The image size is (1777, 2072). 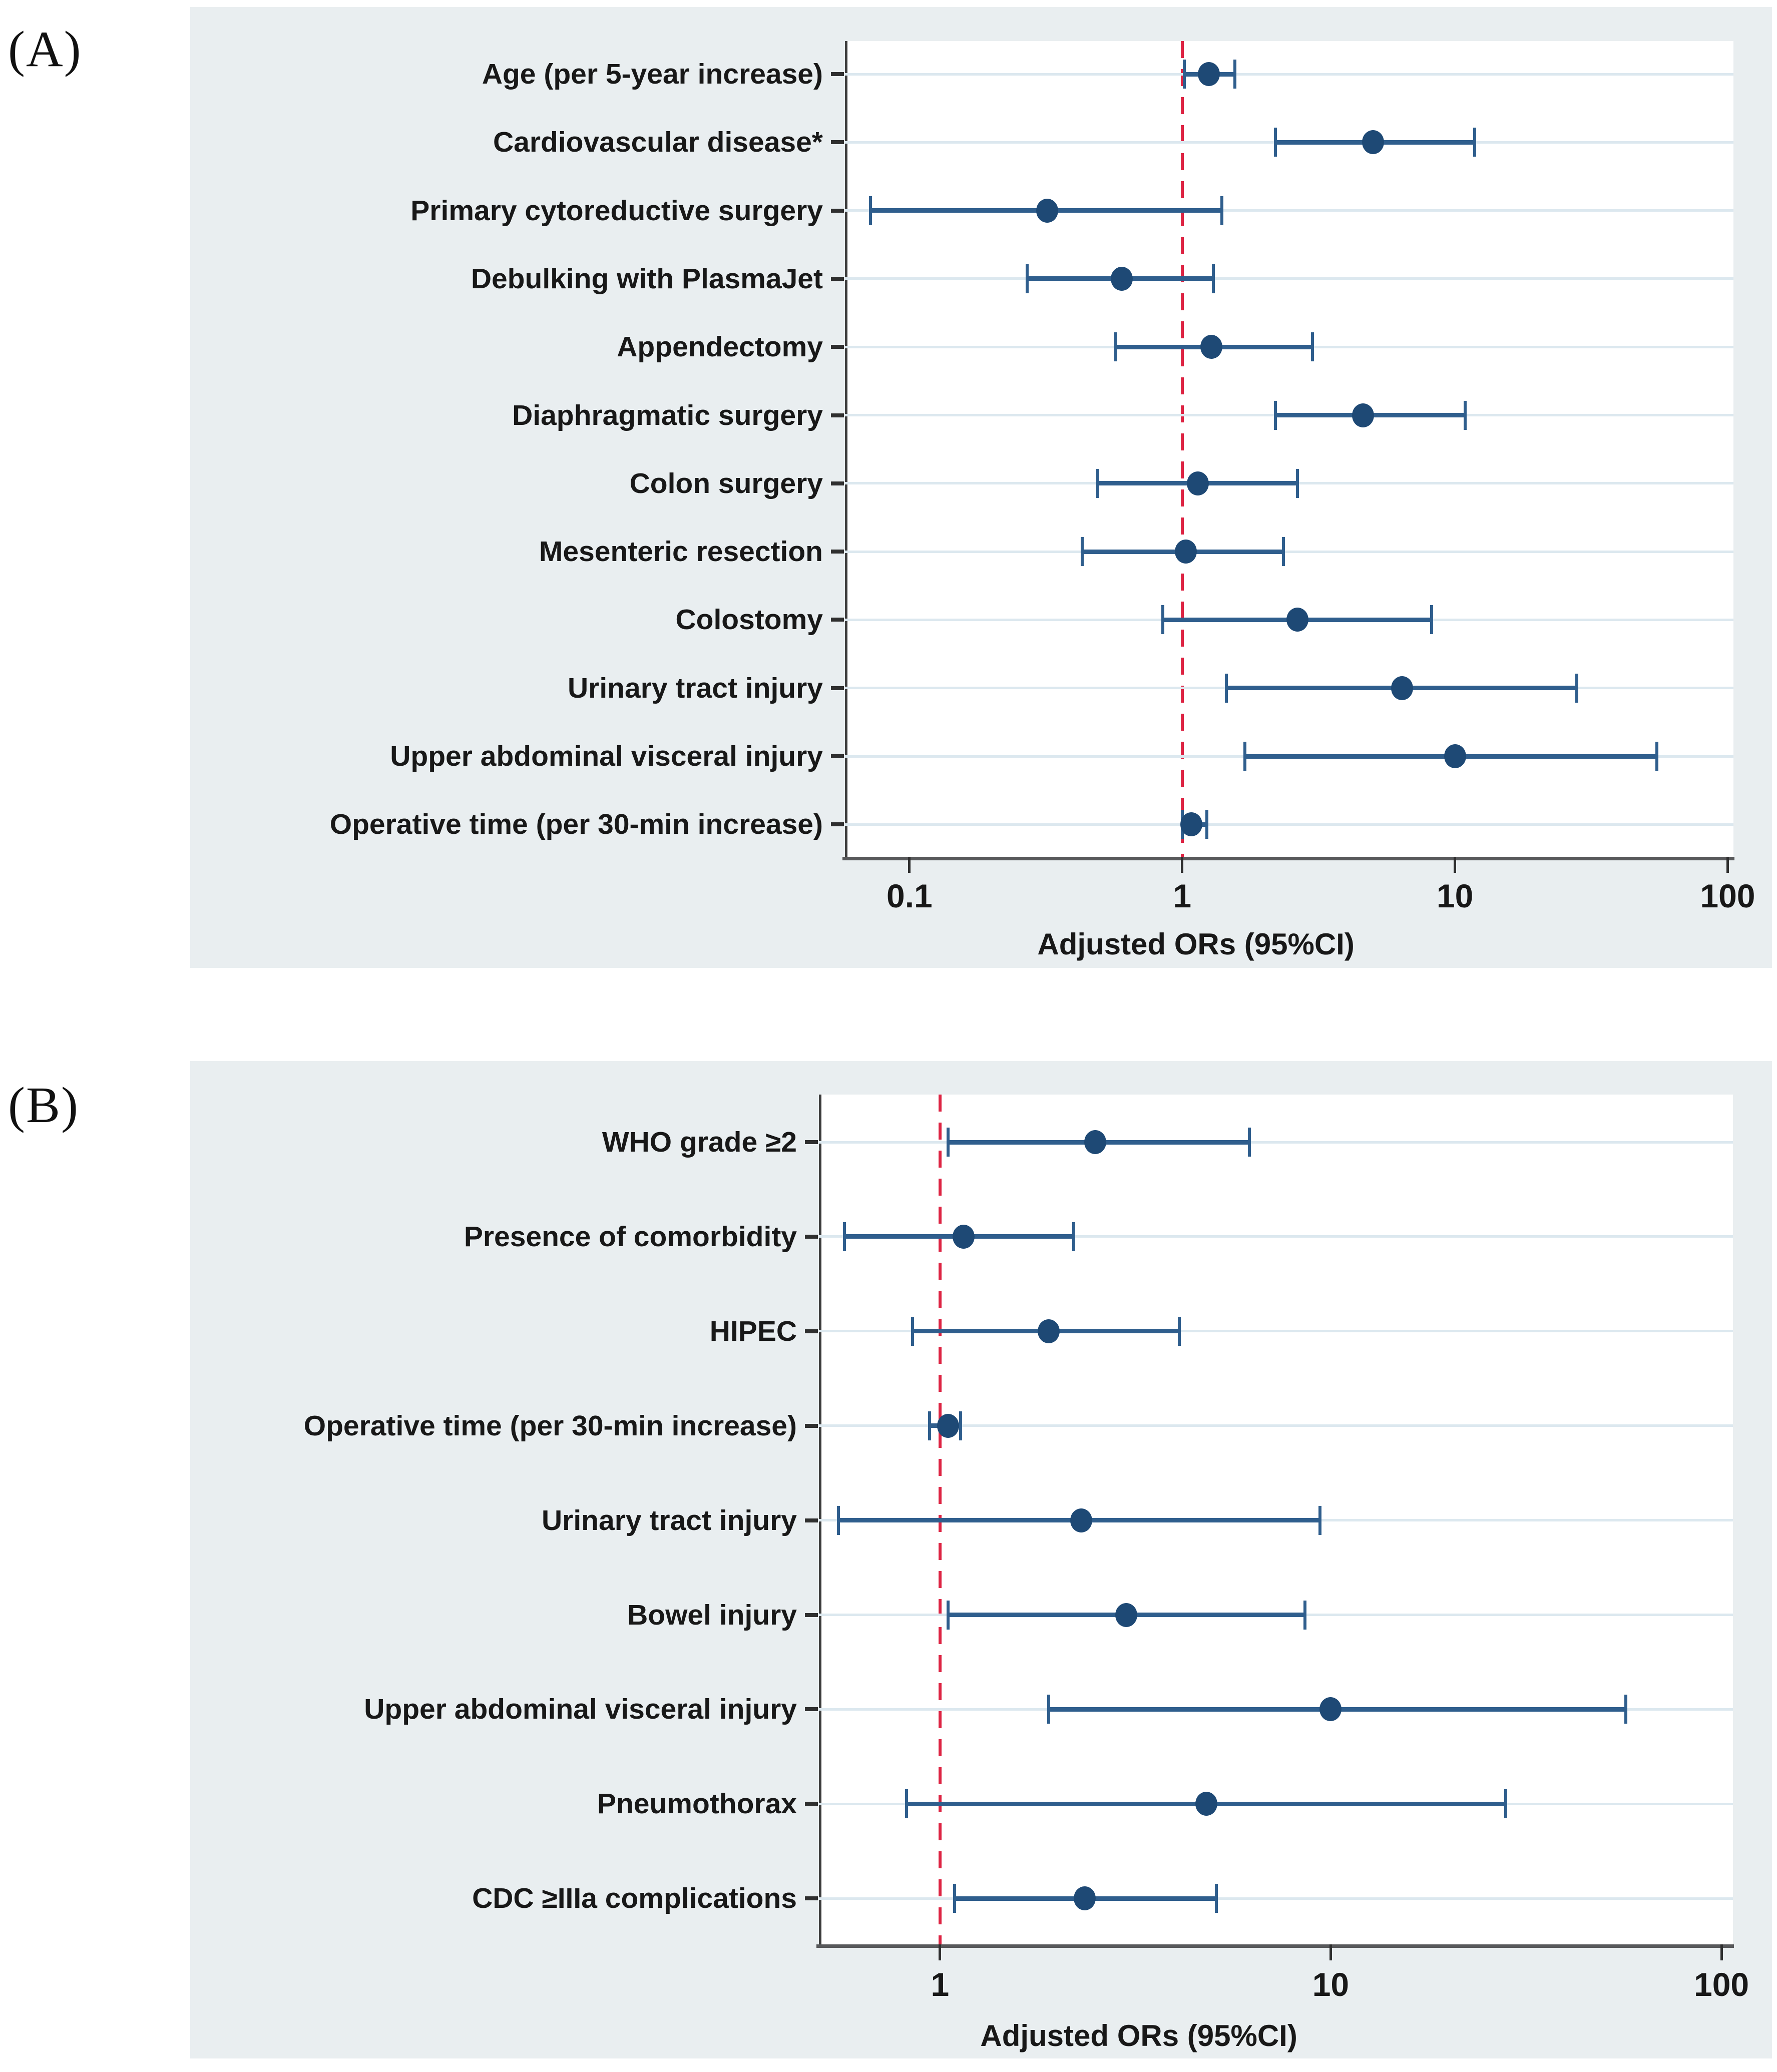 I want to click on row-label: HIPEC, so click(x=753, y=1331).